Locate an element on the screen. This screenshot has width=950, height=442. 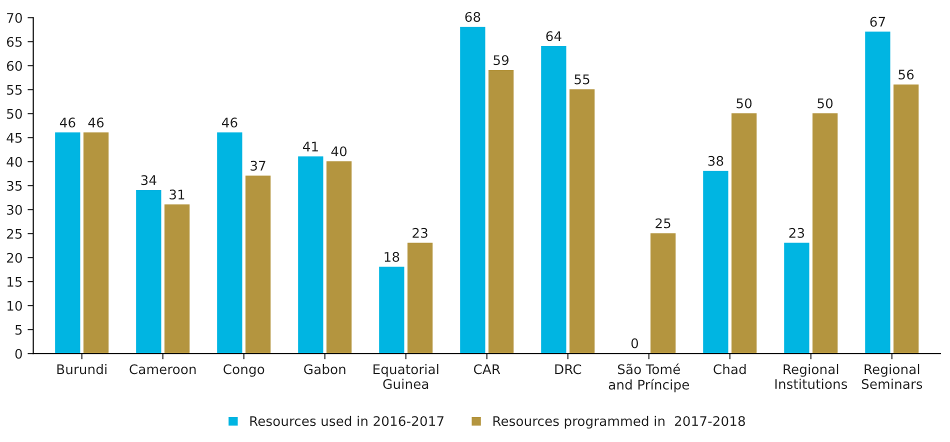
y-tick-label: 10 is located at coordinates (14, 305).